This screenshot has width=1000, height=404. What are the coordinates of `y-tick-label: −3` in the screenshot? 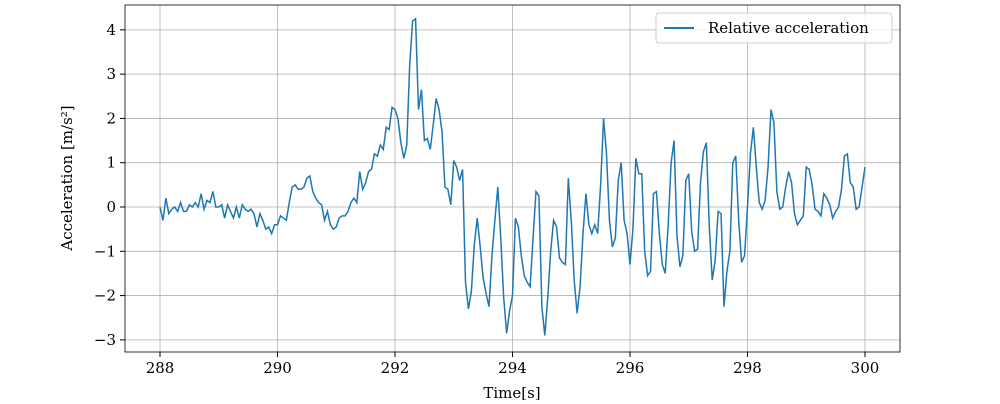 It's located at (105, 340).